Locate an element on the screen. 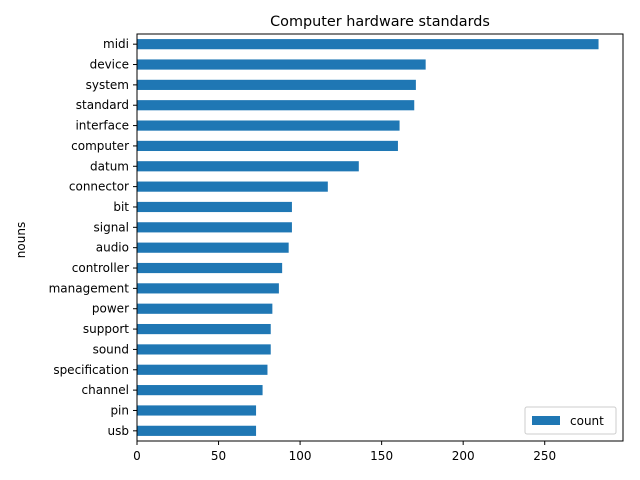 This screenshot has width=640, height=480. y-tick-label: midi is located at coordinates (116, 44).